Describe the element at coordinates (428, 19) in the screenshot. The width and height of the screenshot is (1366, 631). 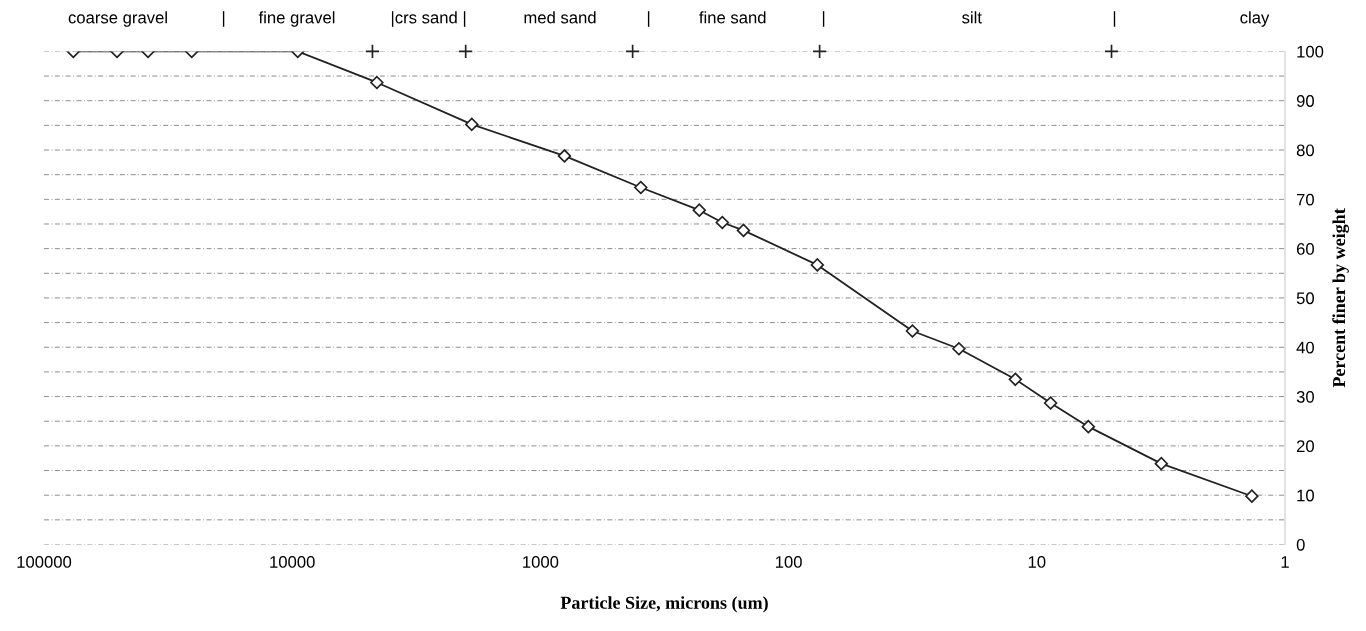
I see `text: |crs sand |` at that location.